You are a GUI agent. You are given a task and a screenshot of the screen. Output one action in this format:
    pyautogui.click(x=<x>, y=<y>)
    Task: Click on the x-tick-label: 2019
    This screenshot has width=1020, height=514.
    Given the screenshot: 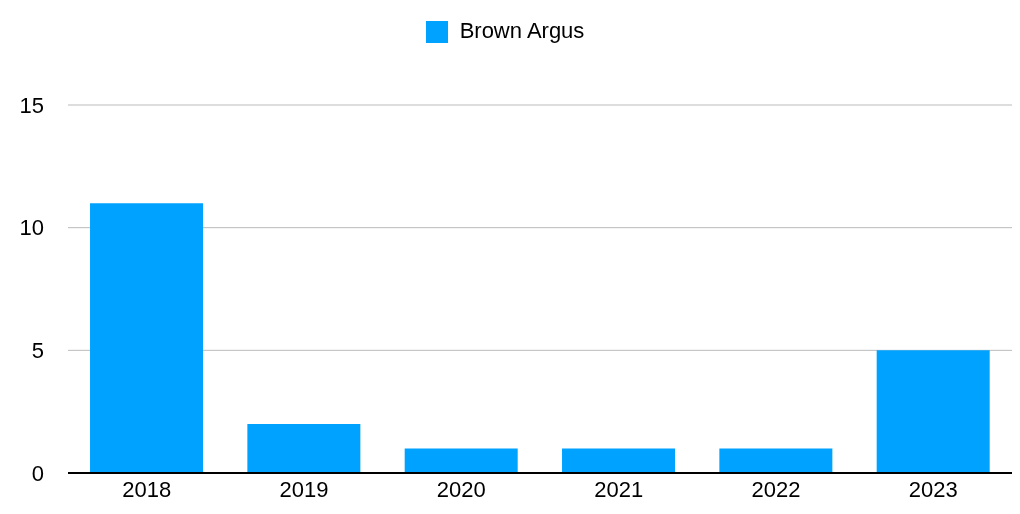 What is the action you would take?
    pyautogui.click(x=304, y=489)
    